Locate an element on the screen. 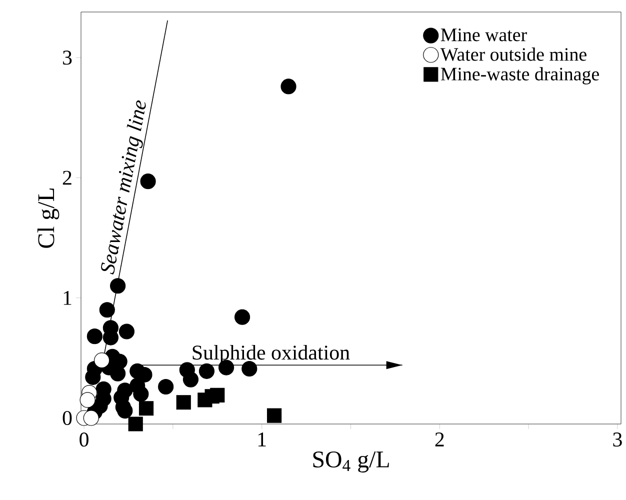 The height and width of the screenshot is (500, 626). x-tick-label: 1 is located at coordinates (262, 439).